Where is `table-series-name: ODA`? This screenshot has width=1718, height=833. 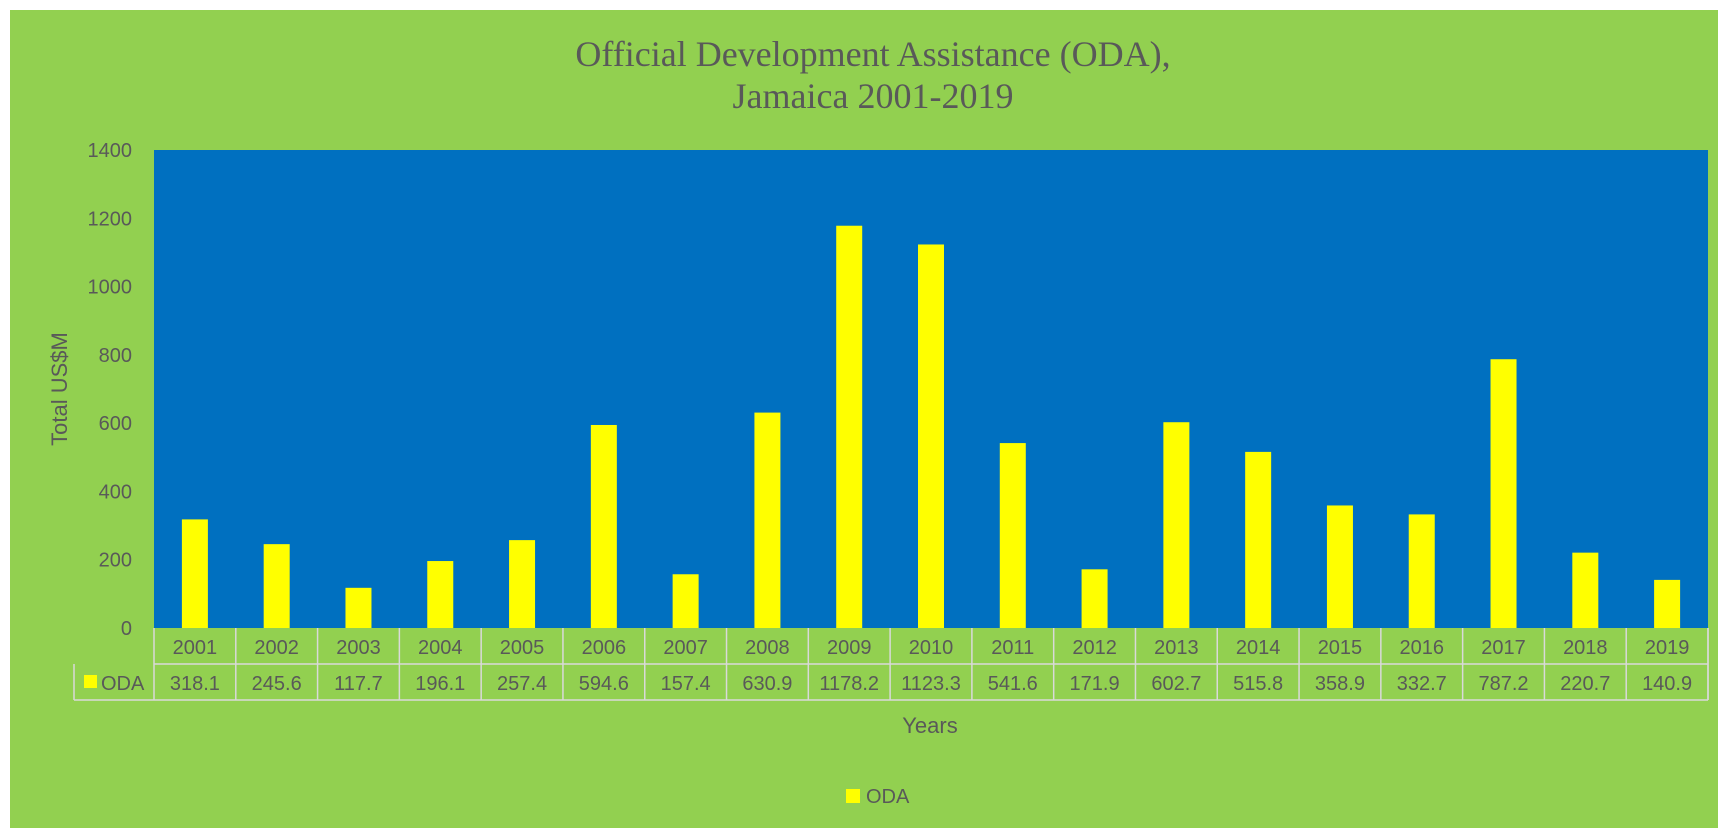 table-series-name: ODA is located at coordinates (123, 684).